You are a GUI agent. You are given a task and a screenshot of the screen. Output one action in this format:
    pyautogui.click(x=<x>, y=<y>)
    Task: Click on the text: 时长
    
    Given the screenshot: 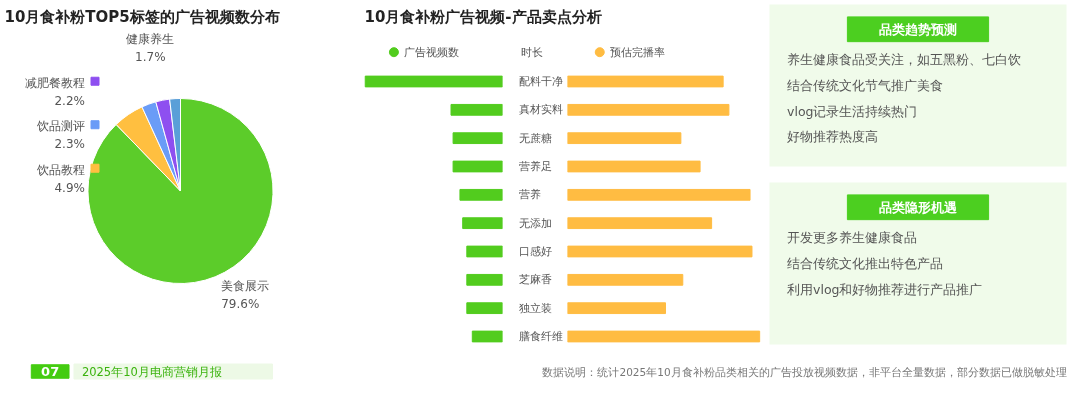 What is the action you would take?
    pyautogui.click(x=532, y=52)
    